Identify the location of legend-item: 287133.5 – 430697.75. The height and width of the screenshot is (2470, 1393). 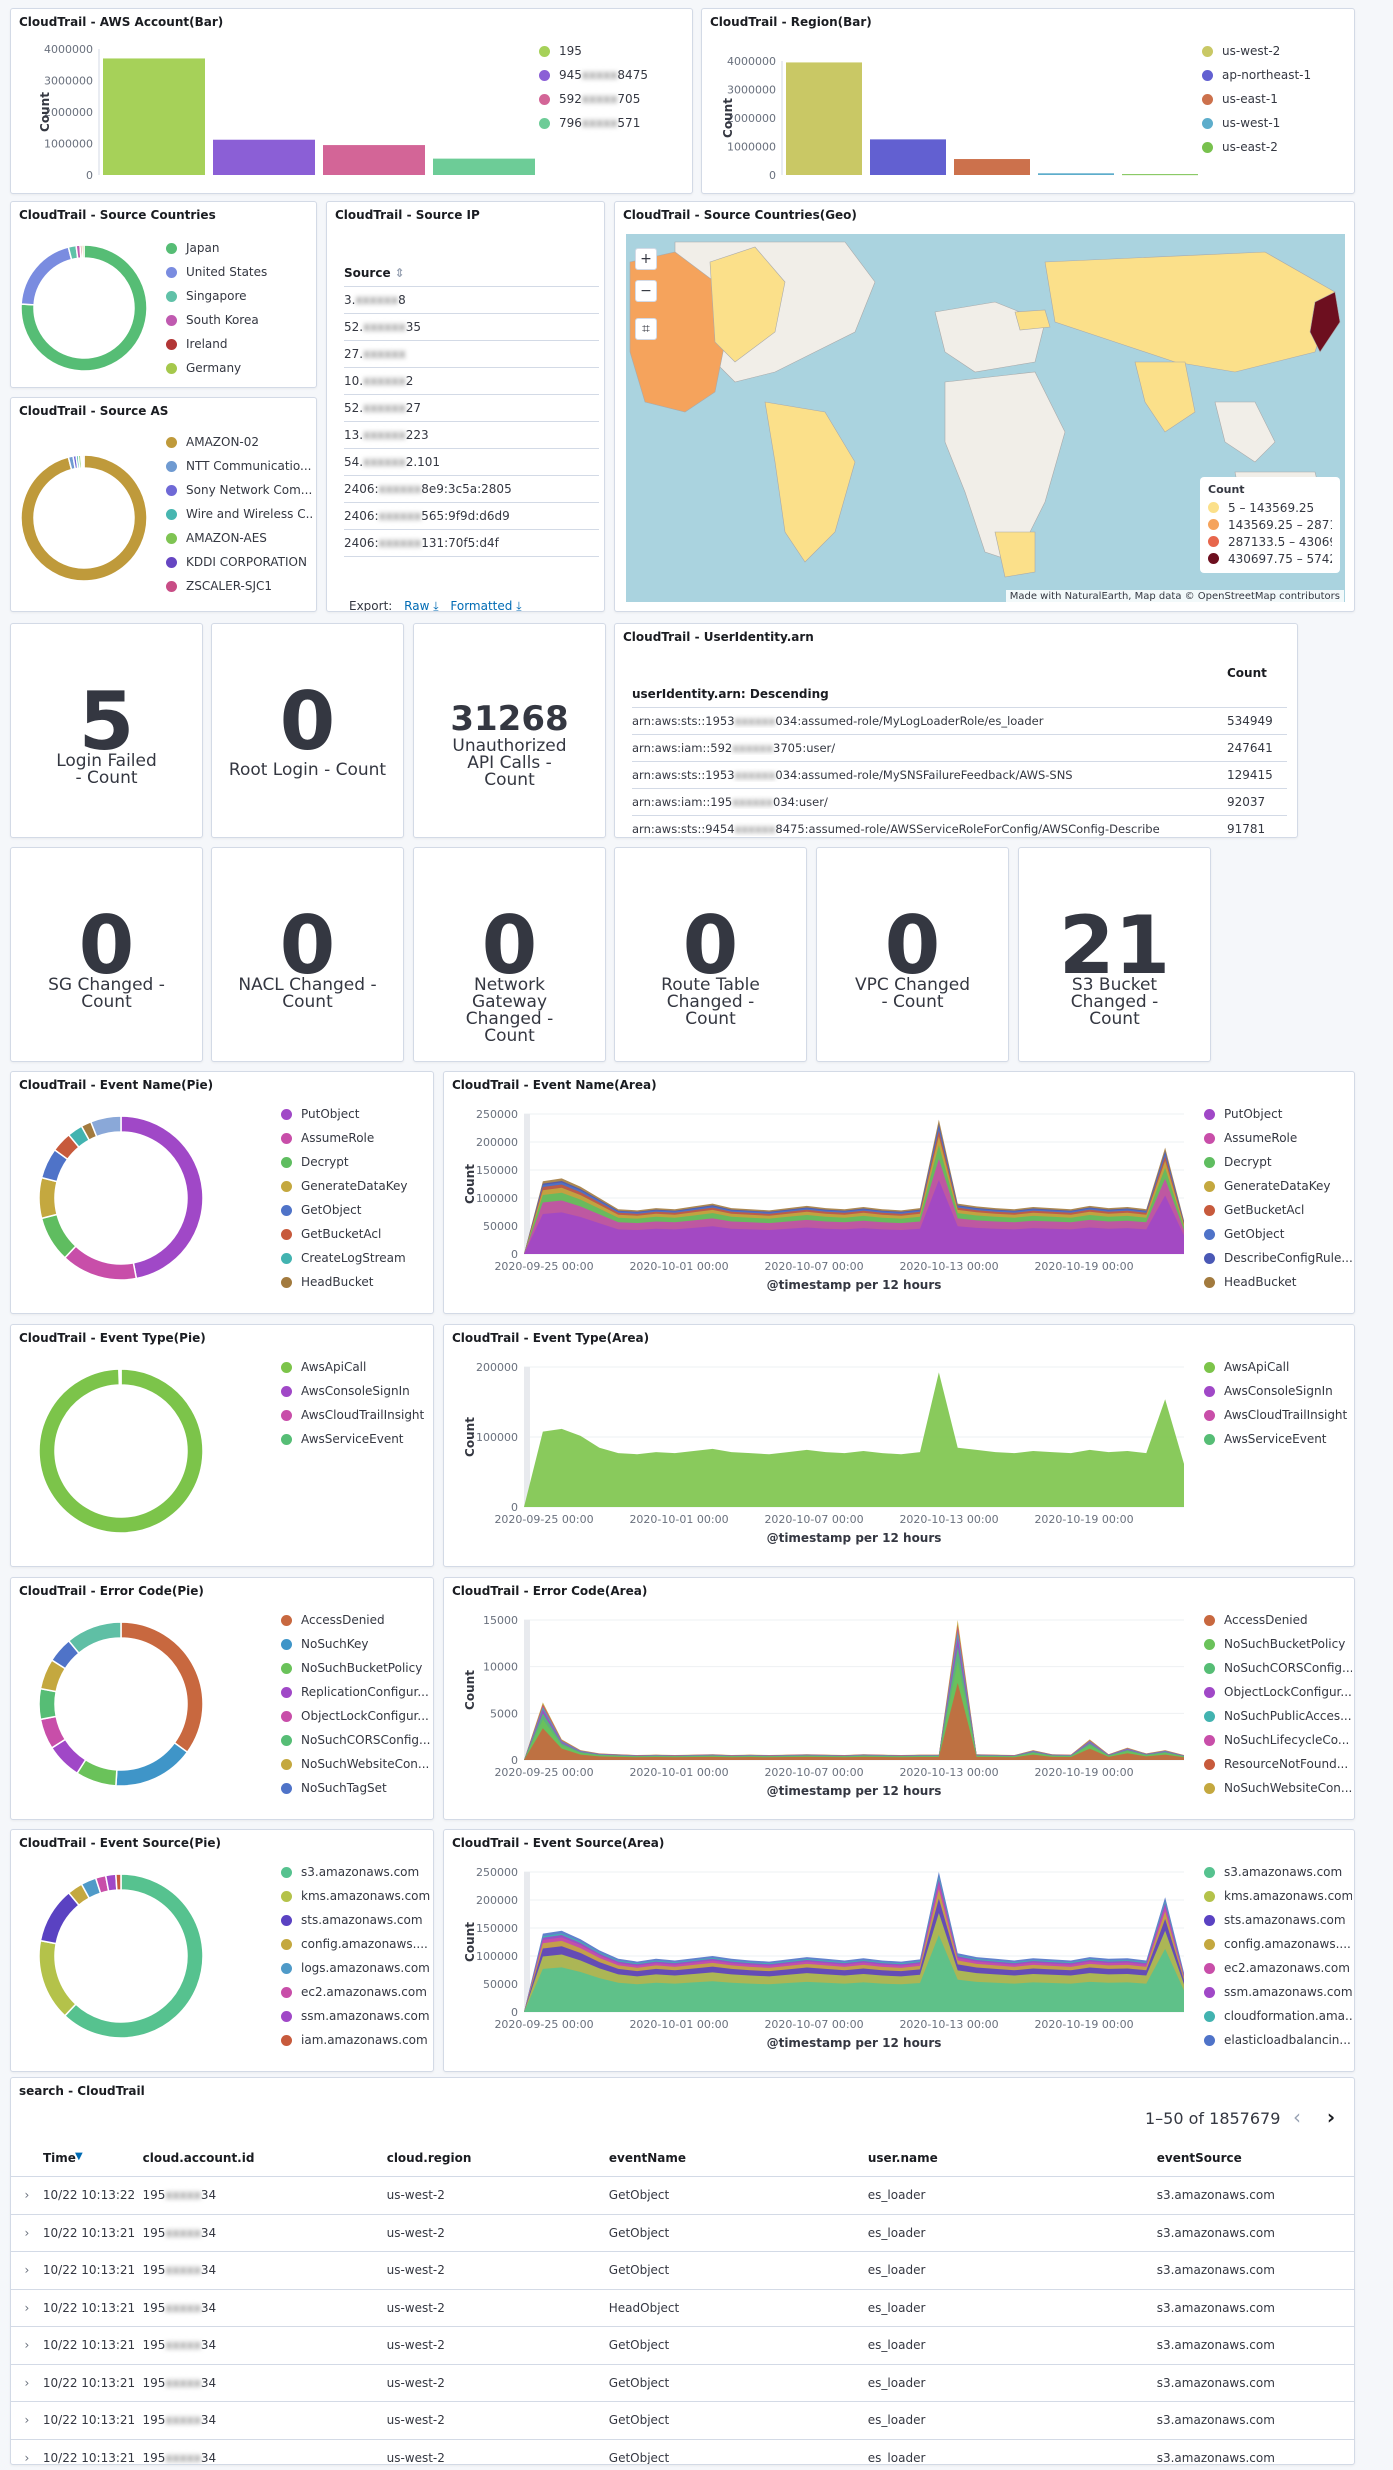
(1270, 541).